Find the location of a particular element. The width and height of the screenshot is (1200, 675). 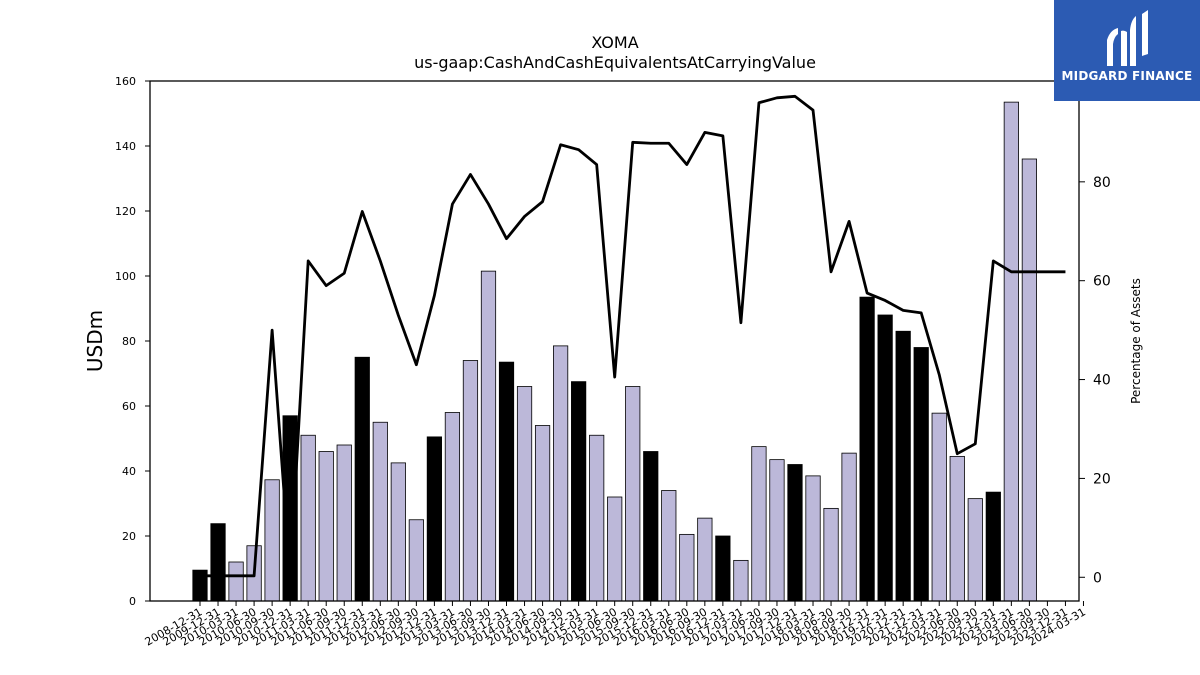

y-tick-label: 0 is located at coordinates (132, 601).